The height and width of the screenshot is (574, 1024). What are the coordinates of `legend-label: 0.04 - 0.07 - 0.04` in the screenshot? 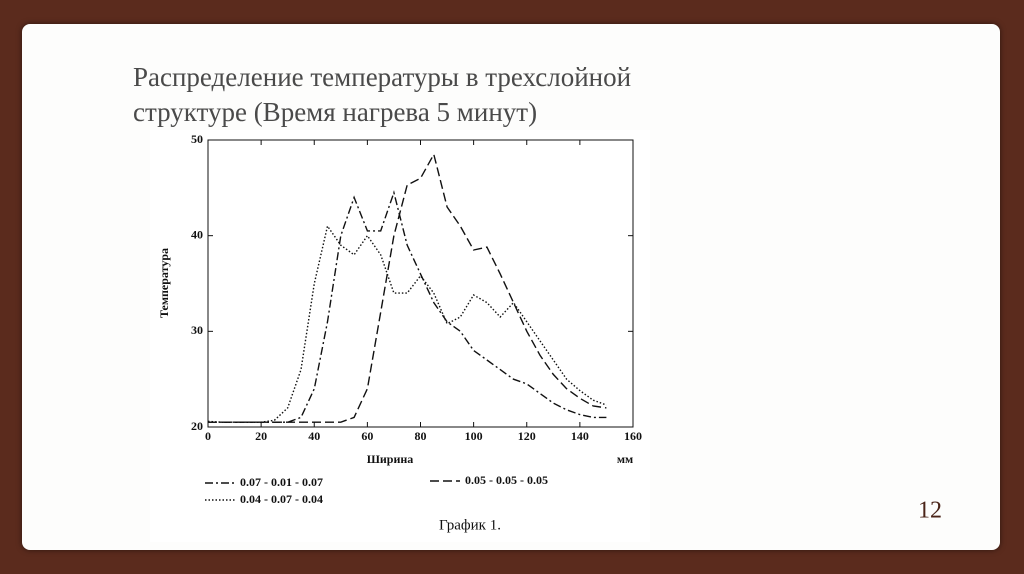 It's located at (281, 499).